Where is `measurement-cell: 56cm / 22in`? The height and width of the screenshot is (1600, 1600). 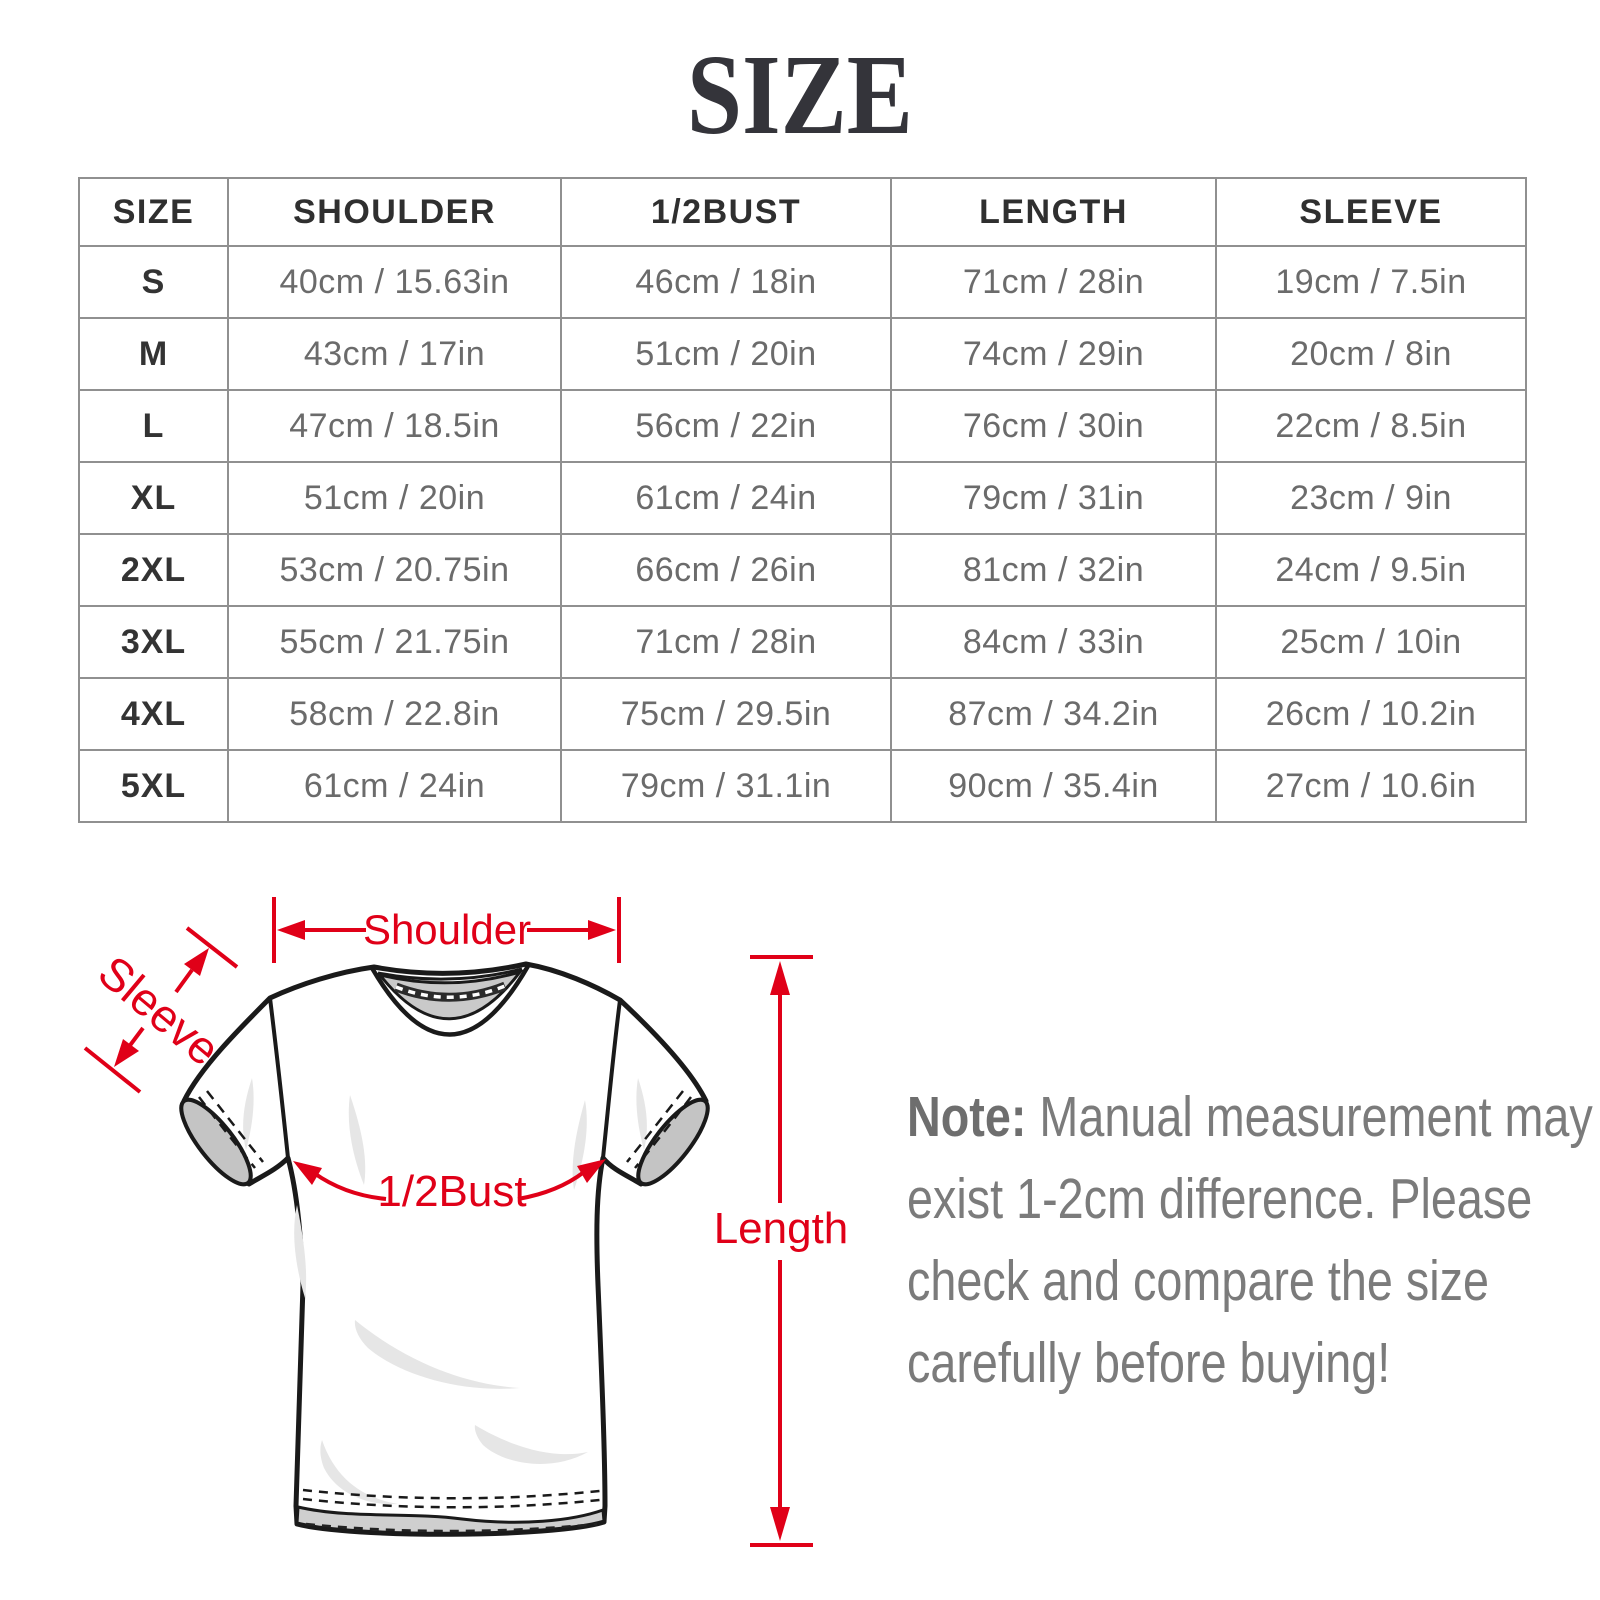 measurement-cell: 56cm / 22in is located at coordinates (726, 426).